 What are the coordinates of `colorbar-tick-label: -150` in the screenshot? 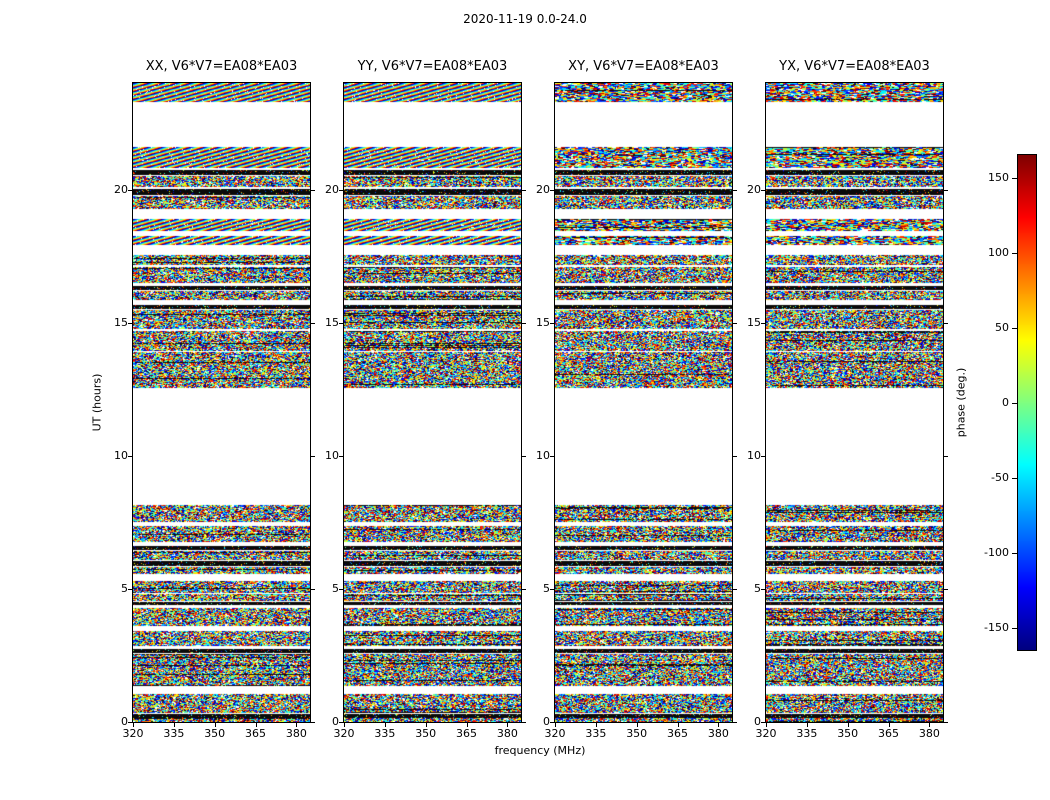 It's located at (996, 627).